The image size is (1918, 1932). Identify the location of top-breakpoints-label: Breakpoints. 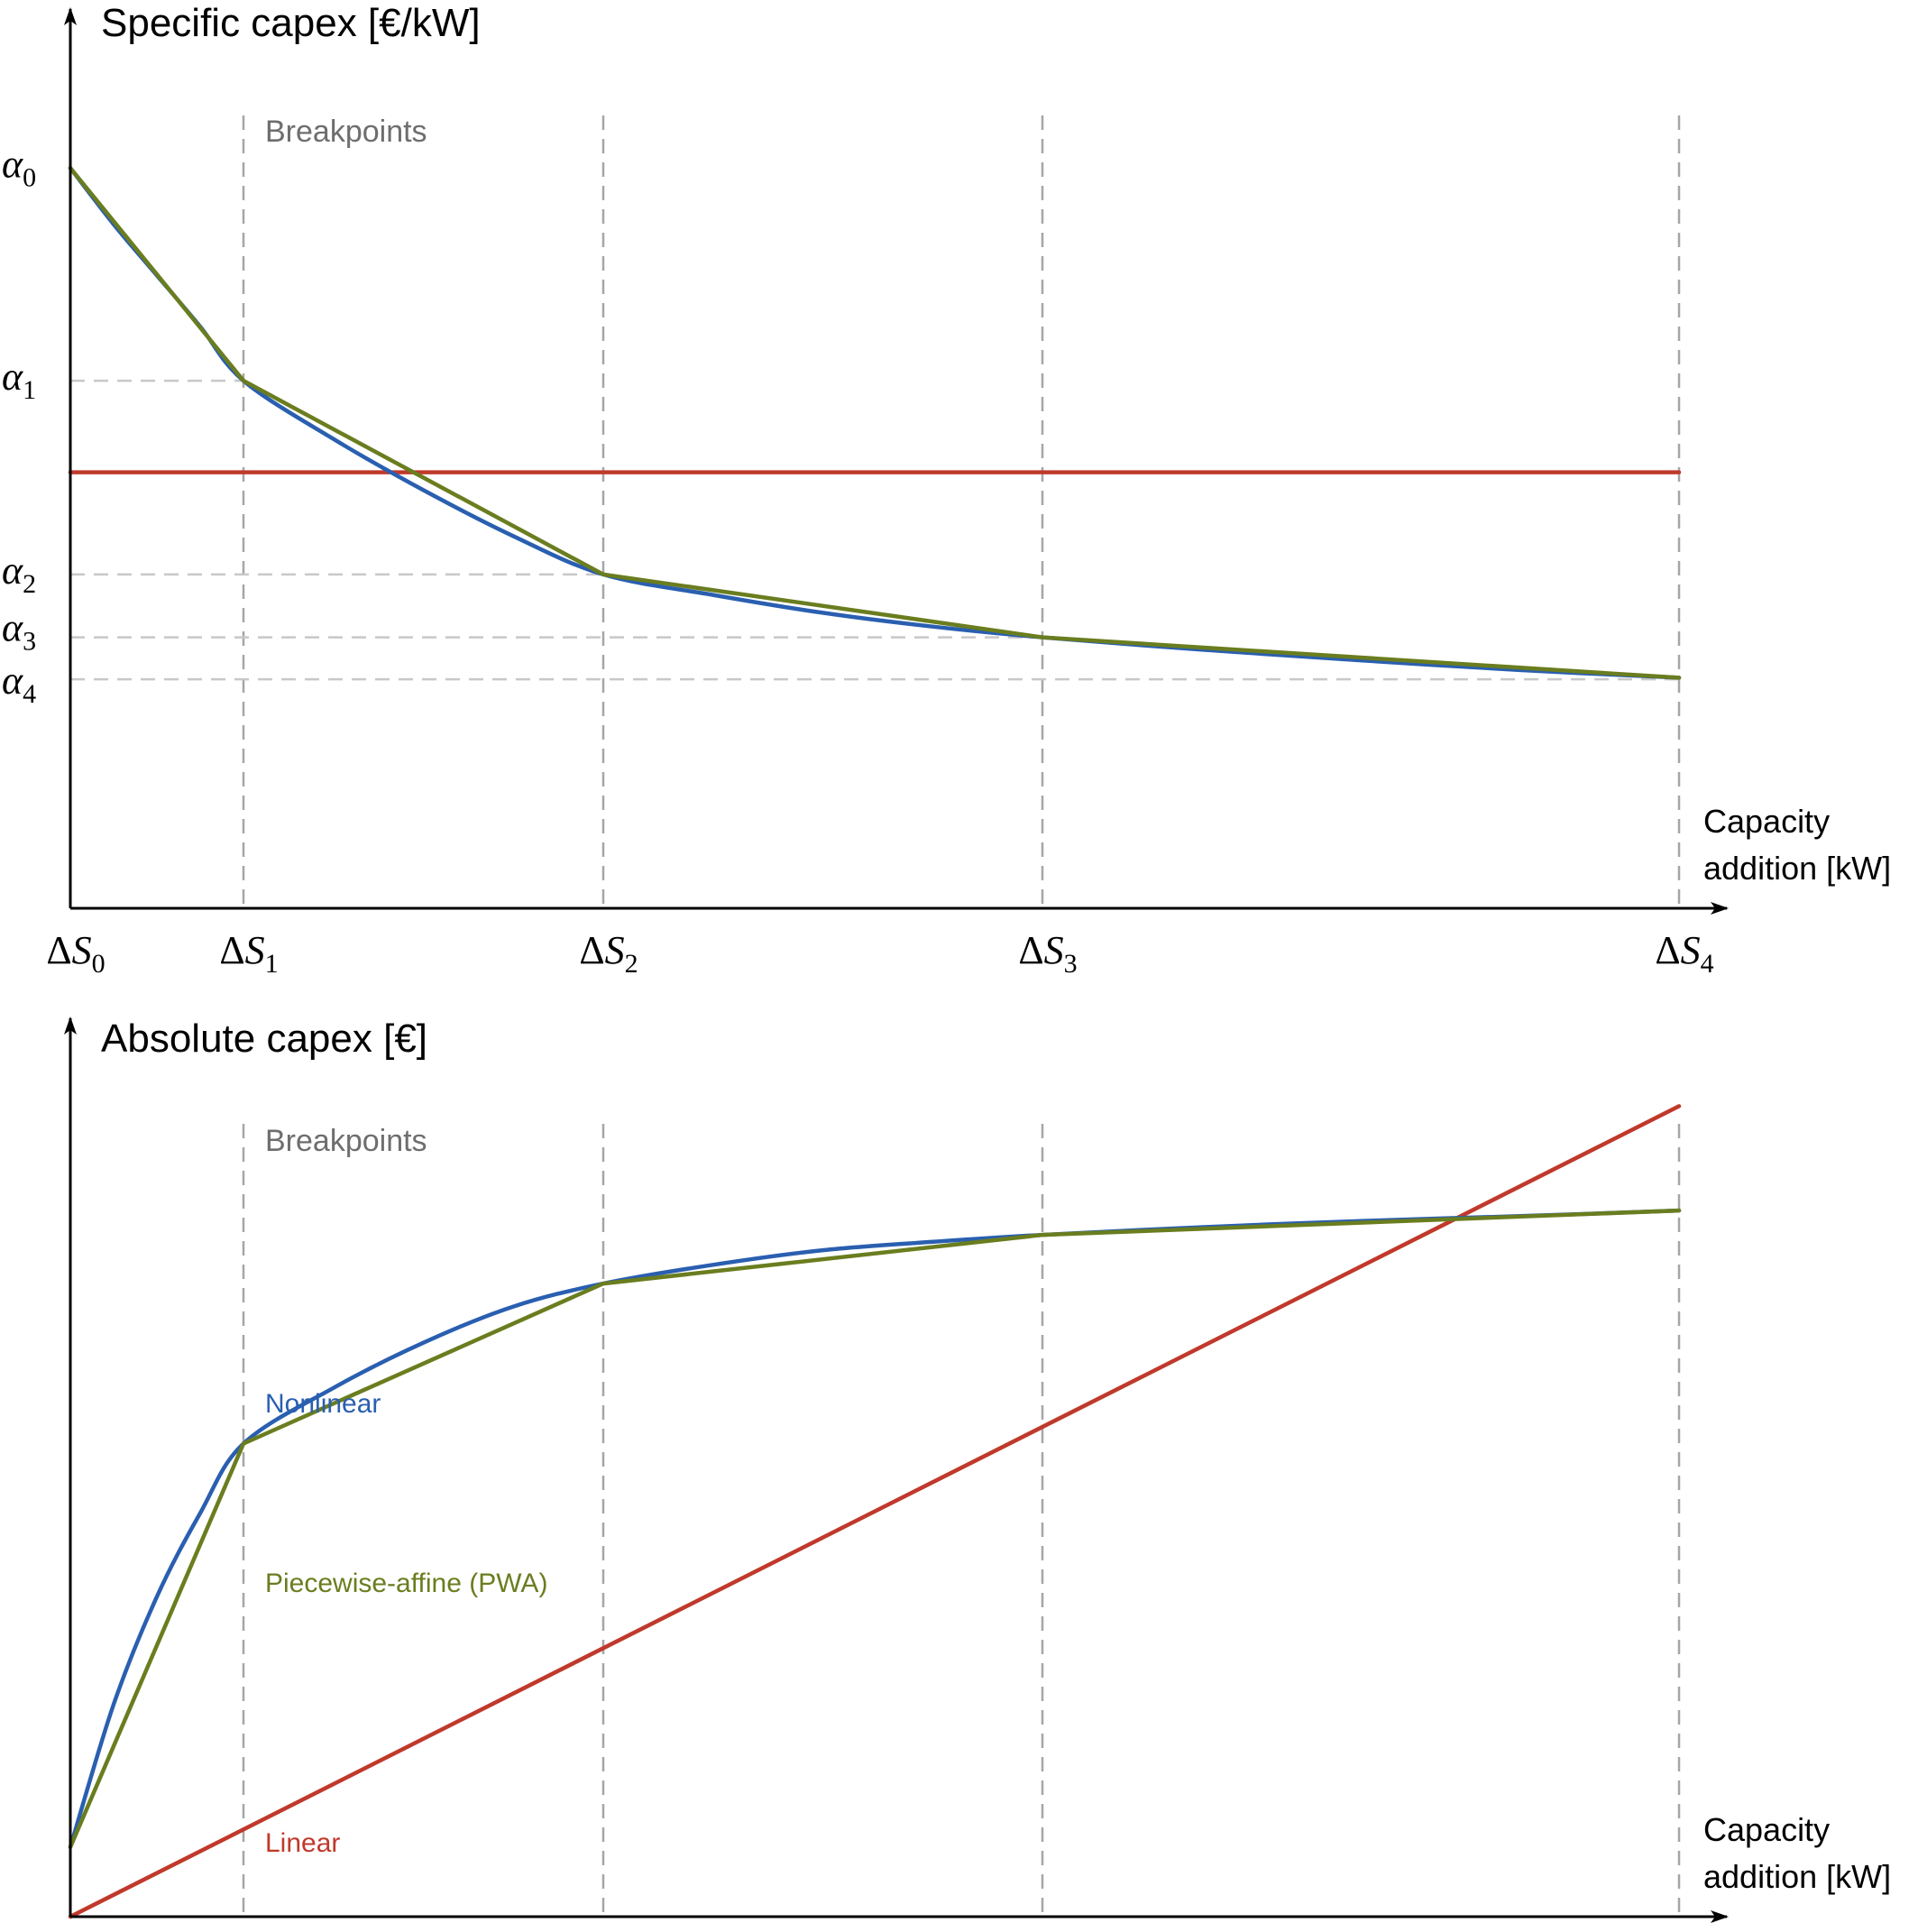
(346, 132).